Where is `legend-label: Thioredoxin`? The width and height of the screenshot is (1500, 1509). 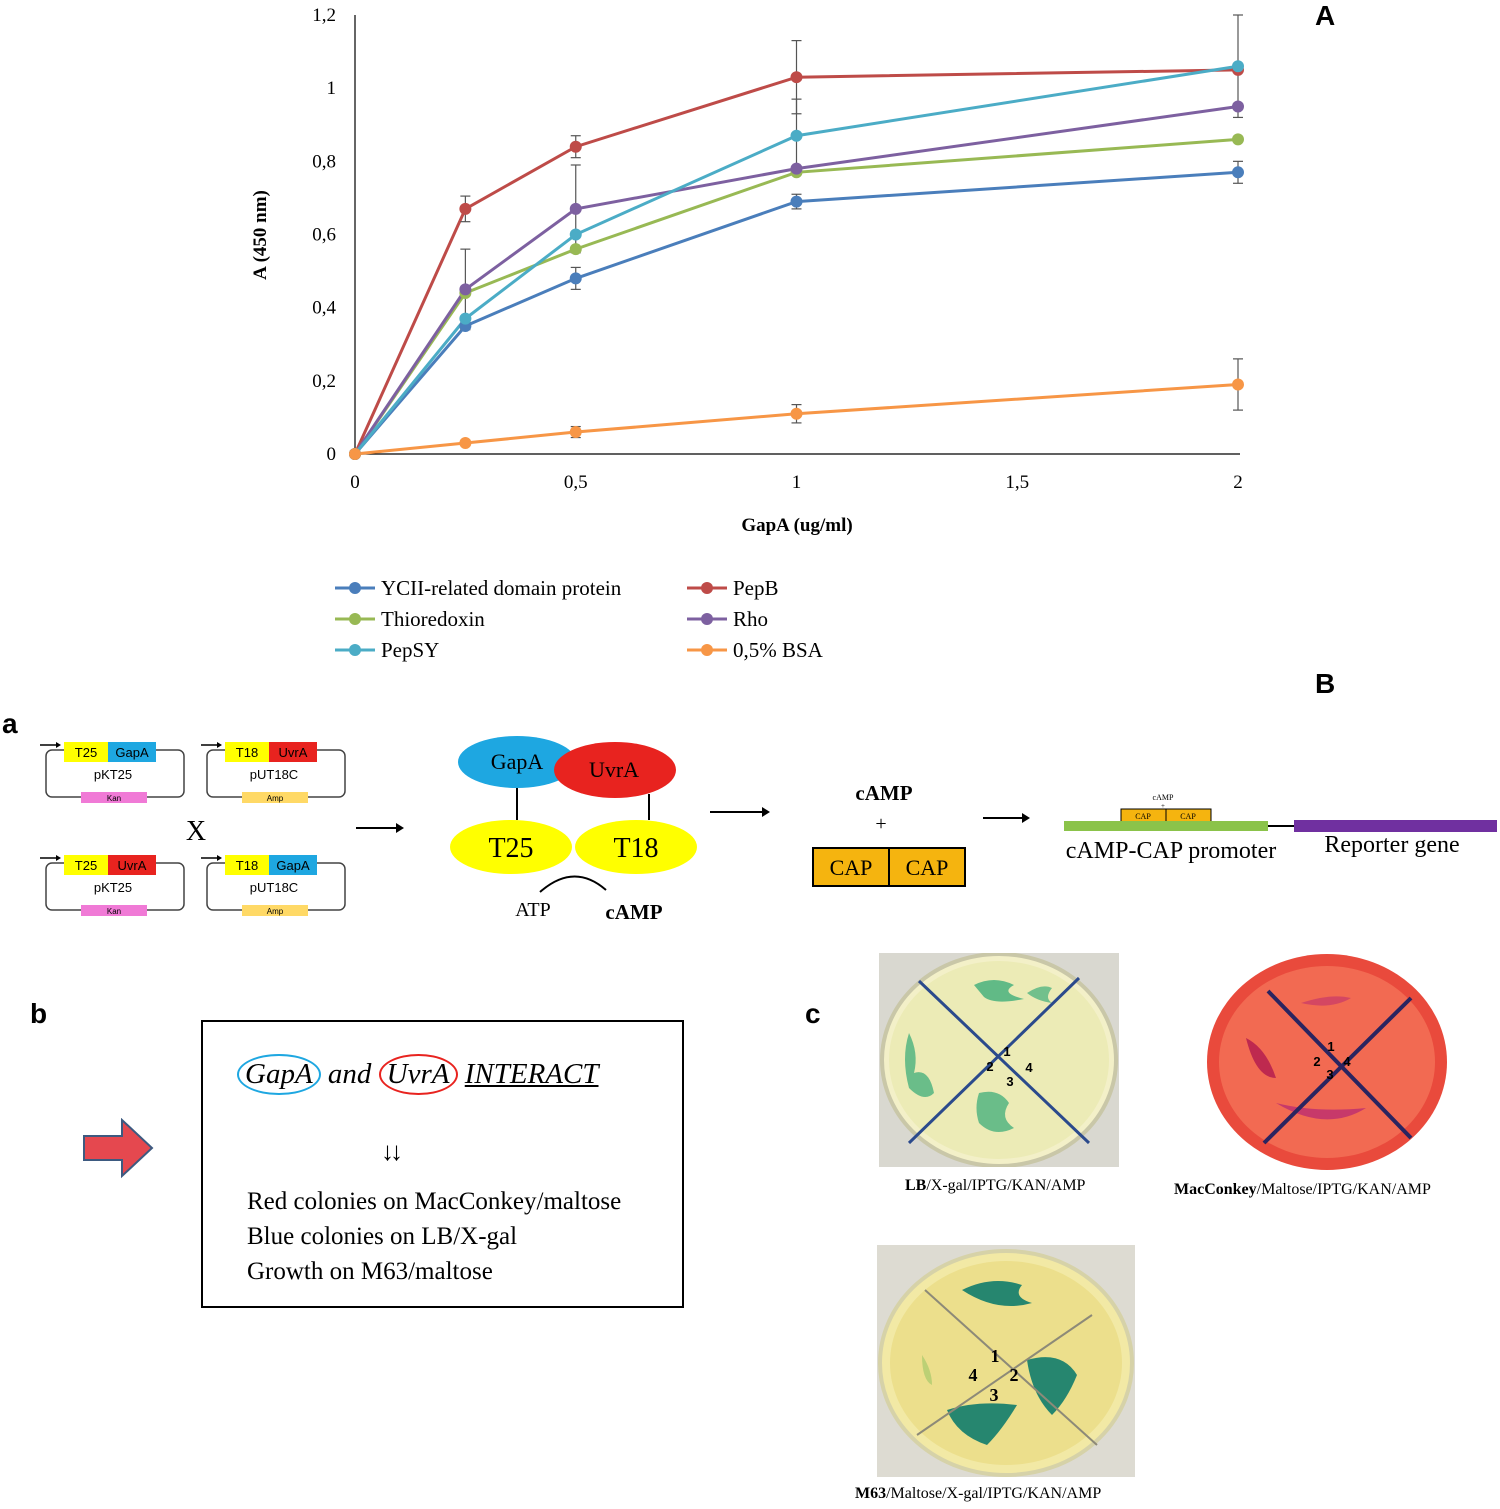
legend-label: Thioredoxin is located at coordinates (433, 619).